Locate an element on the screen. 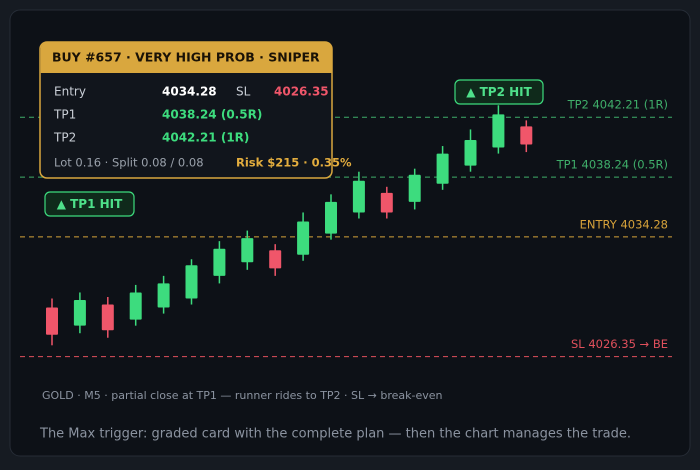 This screenshot has width=700, height=470. card-title: BUY #657 · VERY HIGH PROB · SNIPER is located at coordinates (186, 57).